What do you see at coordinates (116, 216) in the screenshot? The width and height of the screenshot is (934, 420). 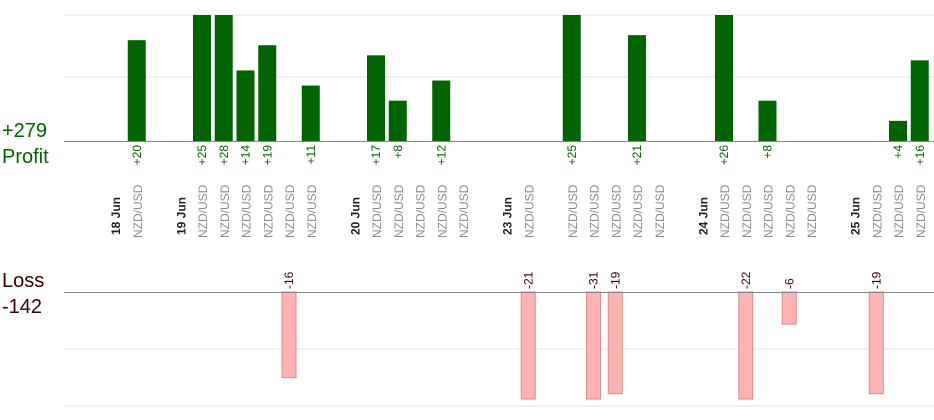 I see `date-label: 18 Jun` at bounding box center [116, 216].